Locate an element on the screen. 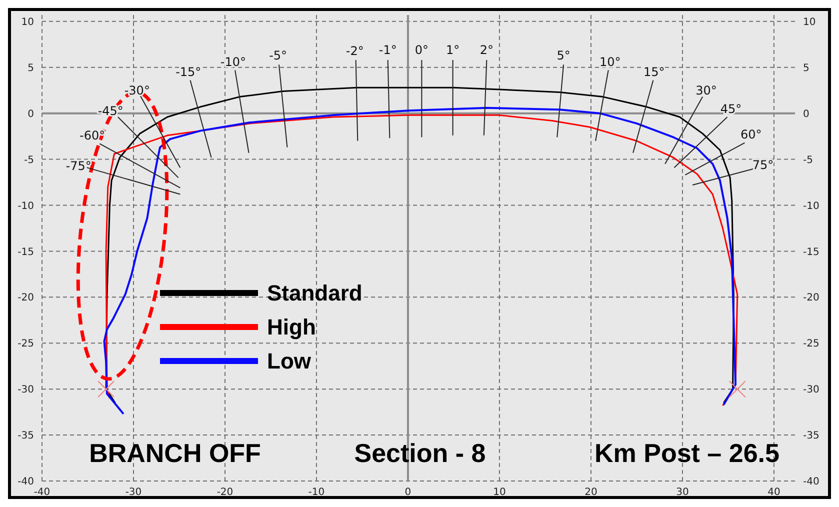  y2-tick-label: -25 is located at coordinates (811, 344).